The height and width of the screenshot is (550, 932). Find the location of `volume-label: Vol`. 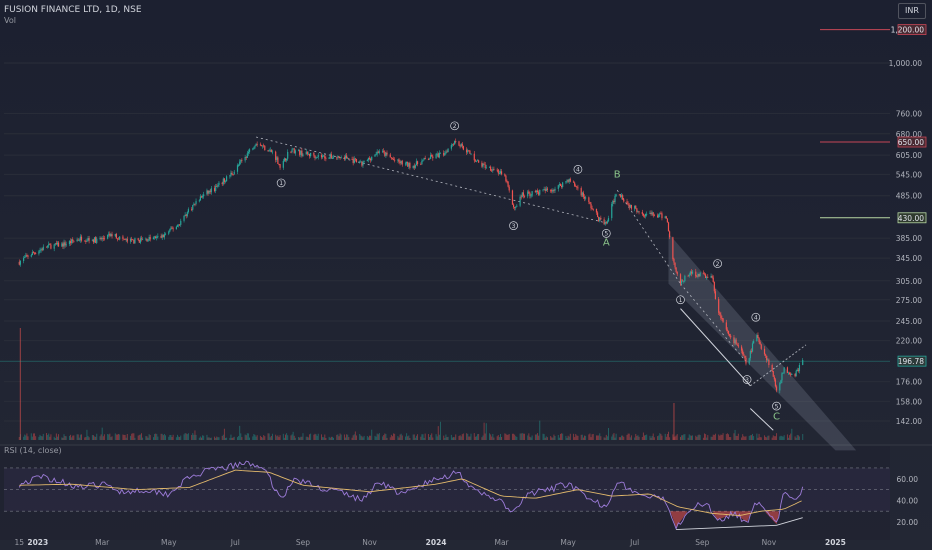

volume-label: Vol is located at coordinates (10, 20).